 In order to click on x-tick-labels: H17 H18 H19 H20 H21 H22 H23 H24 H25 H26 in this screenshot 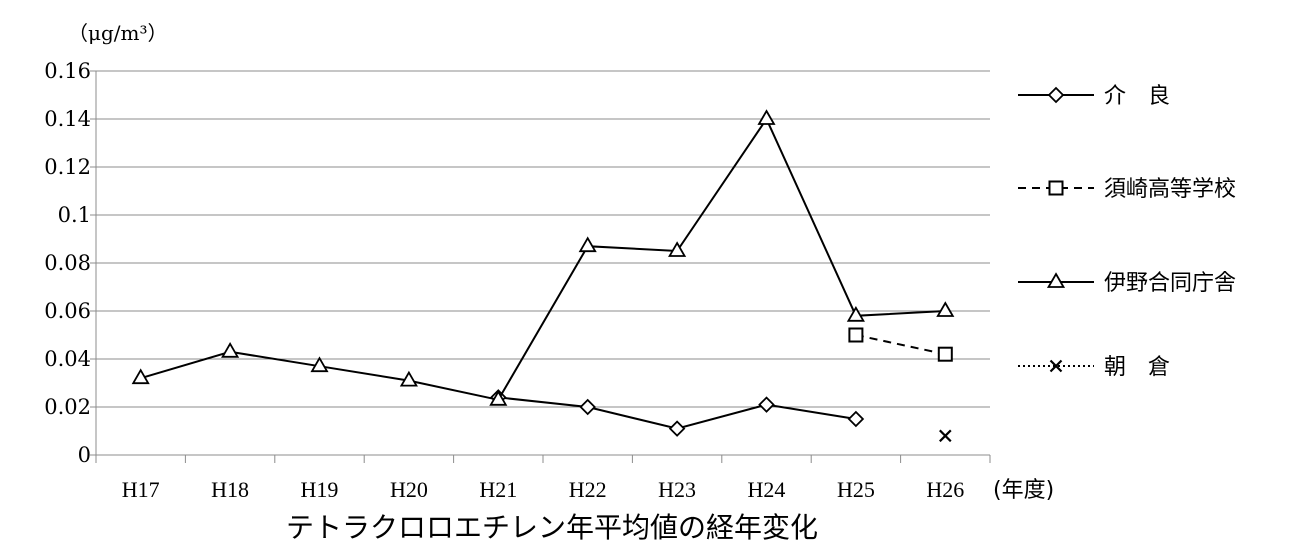, I will do `click(543, 489)`.